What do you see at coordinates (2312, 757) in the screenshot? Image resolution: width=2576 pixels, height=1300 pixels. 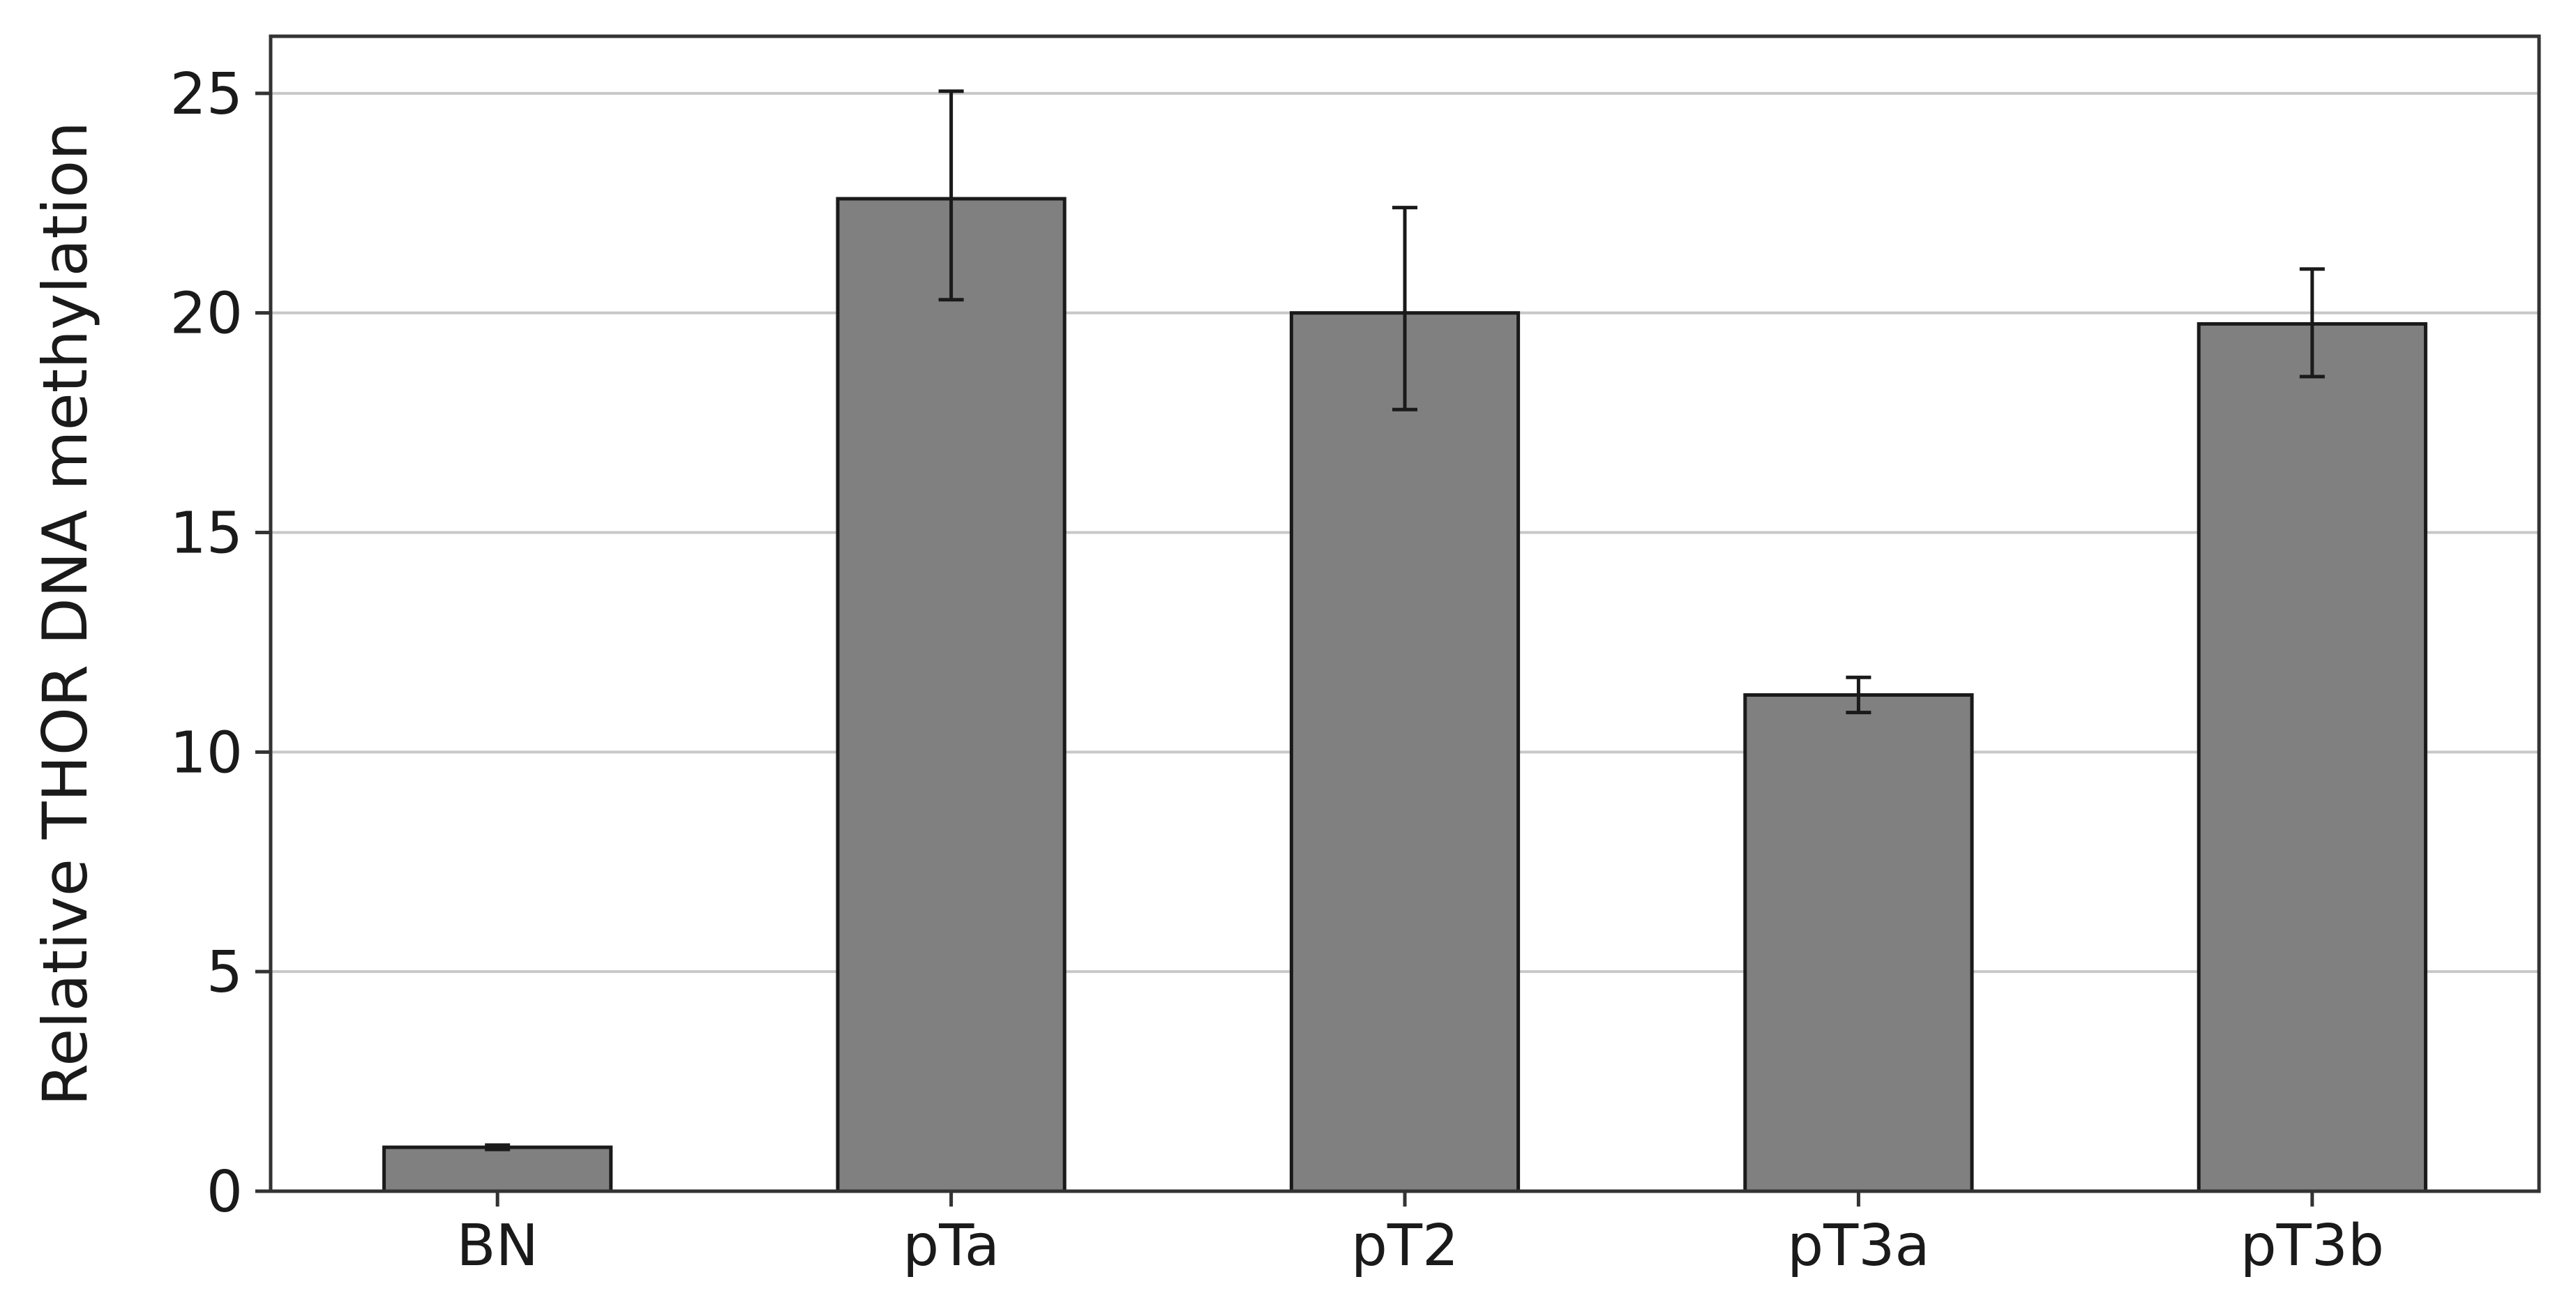 I see `bar-pT3b` at bounding box center [2312, 757].